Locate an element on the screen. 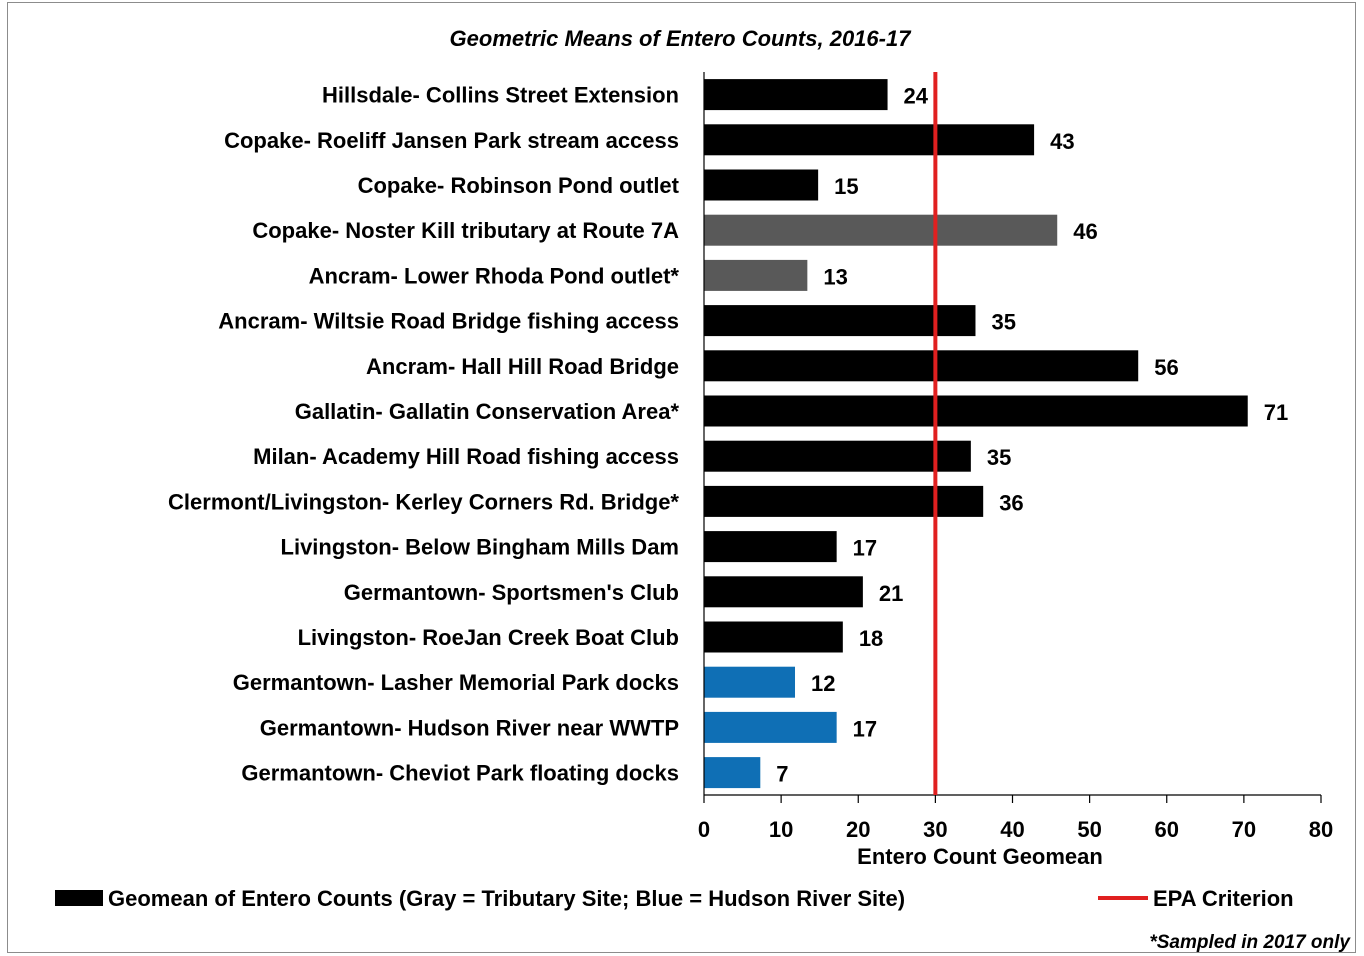 The image size is (1364, 956). category-label: Livingston- RoeJan Creek Boat Club is located at coordinates (488, 637).